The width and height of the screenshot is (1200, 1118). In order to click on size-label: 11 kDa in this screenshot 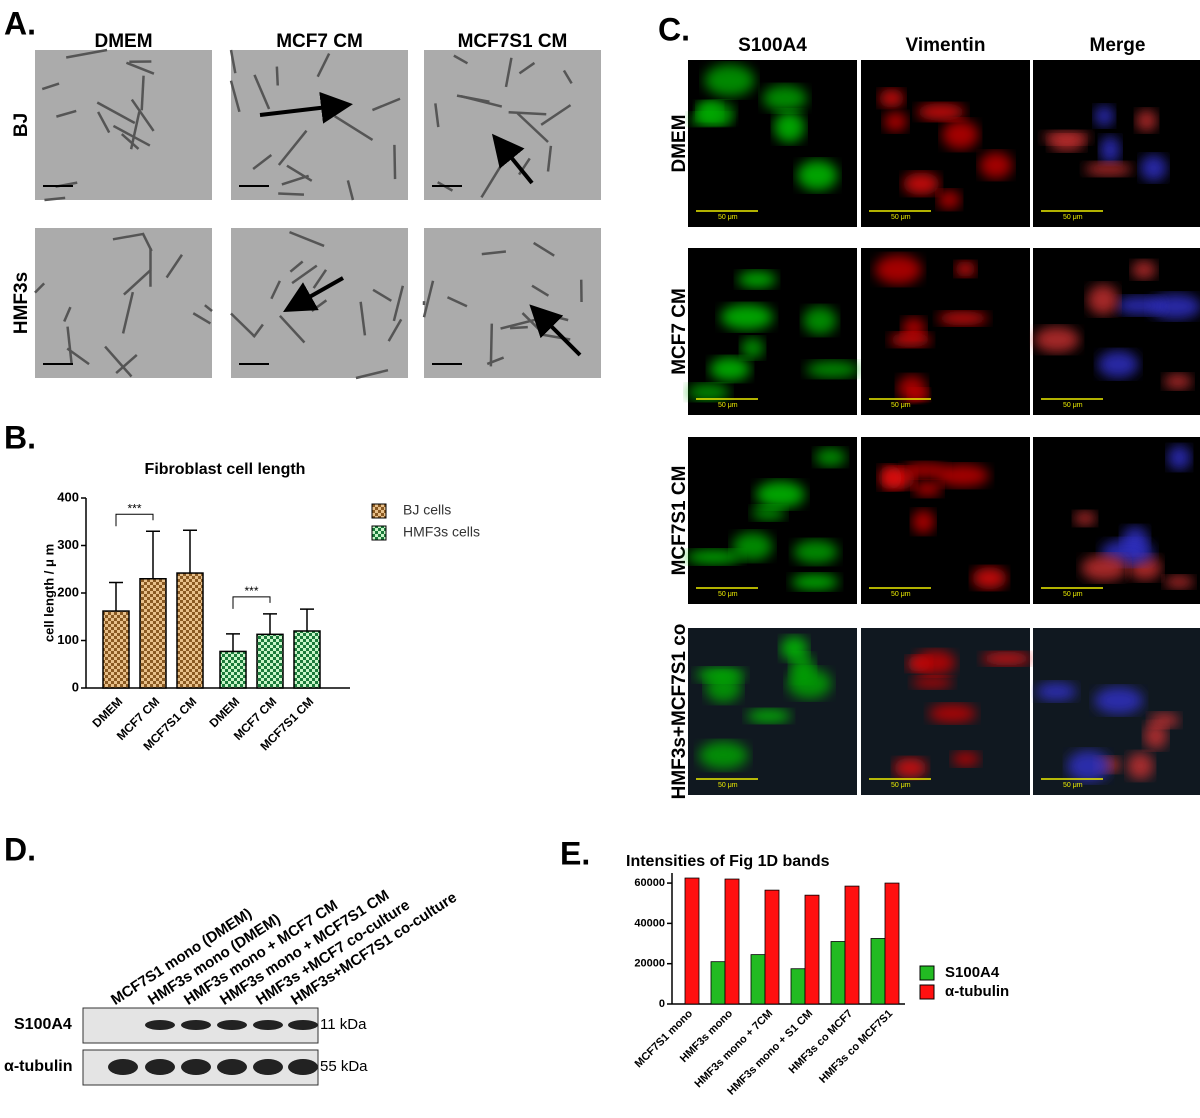, I will do `click(343, 1024)`.